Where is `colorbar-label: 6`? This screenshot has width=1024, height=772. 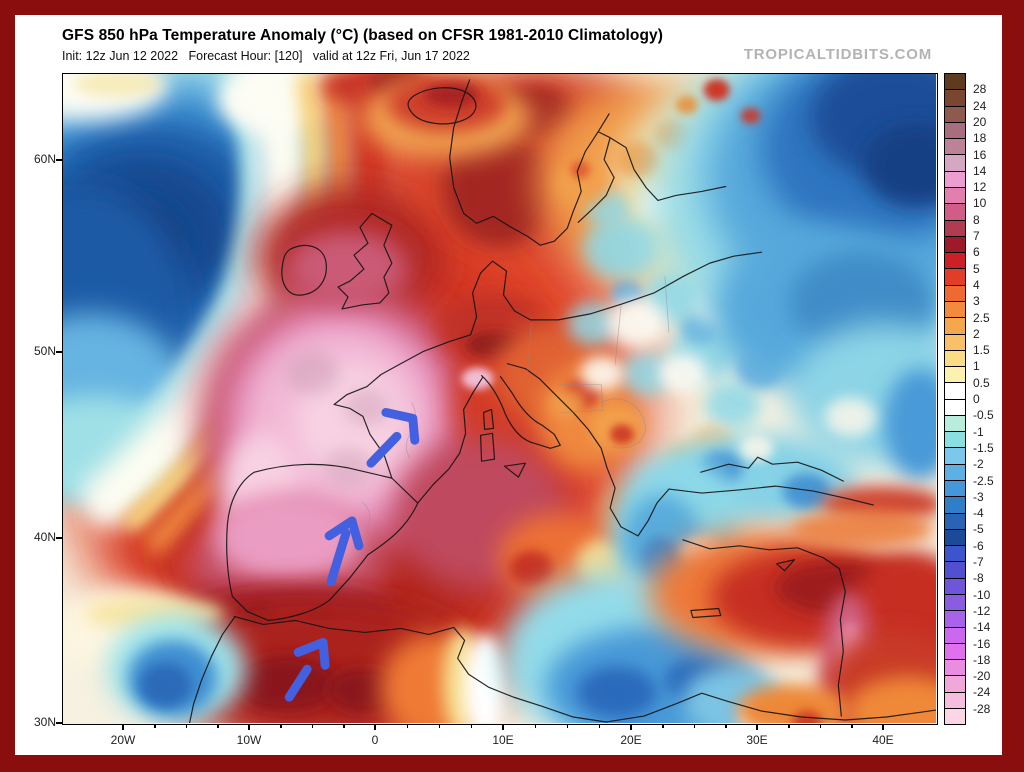
colorbar-label: 6 is located at coordinates (976, 252).